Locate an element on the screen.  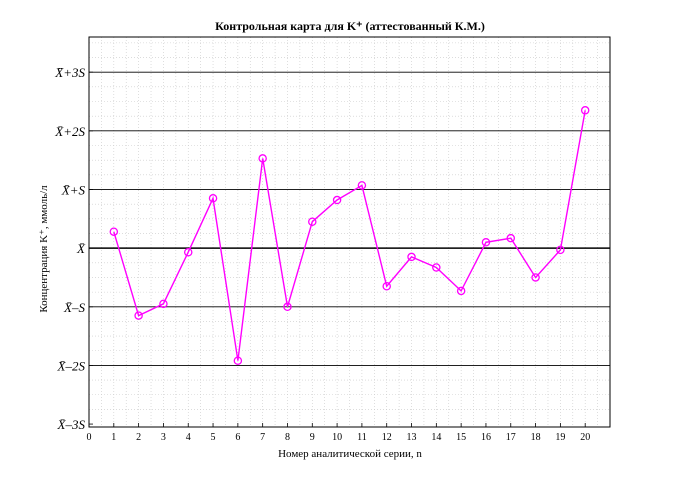
y-tick-label: X̄–2S is located at coordinates (71, 365).